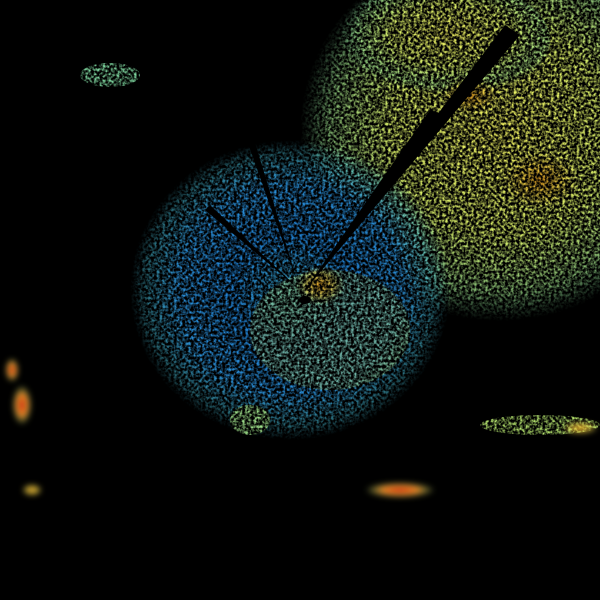 The image size is (600, 600). What do you see at coordinates (440, 50) in the screenshot?
I see `yellow-field-top` at bounding box center [440, 50].